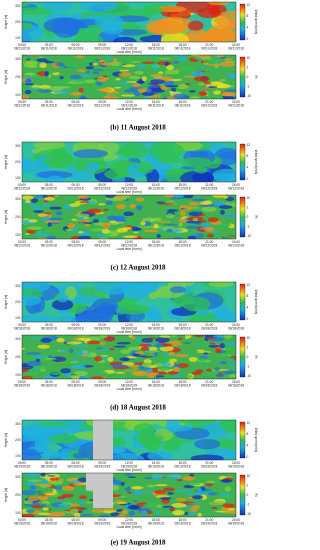  Describe the element at coordinates (248, 446) in the screenshot. I see `colorbar-tick-label: 4` at that location.